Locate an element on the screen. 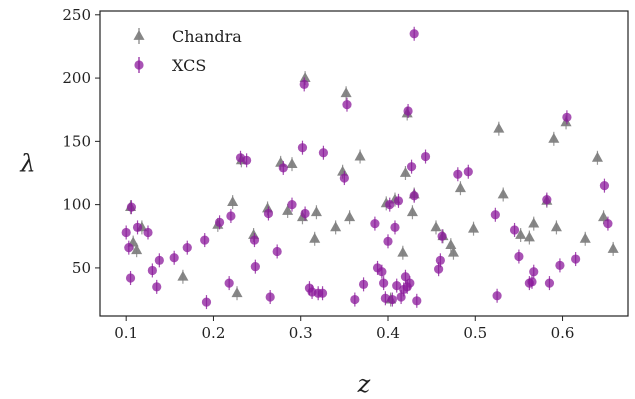 The image size is (635, 399). x-tick-label: 0.1 is located at coordinates (126, 333).